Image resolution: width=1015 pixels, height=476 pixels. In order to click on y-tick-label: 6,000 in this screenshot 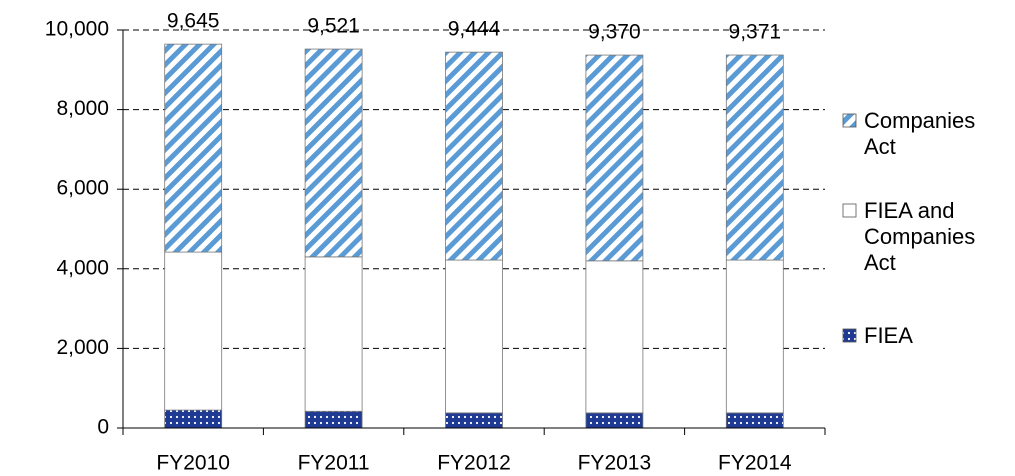, I will do `click(82, 188)`.